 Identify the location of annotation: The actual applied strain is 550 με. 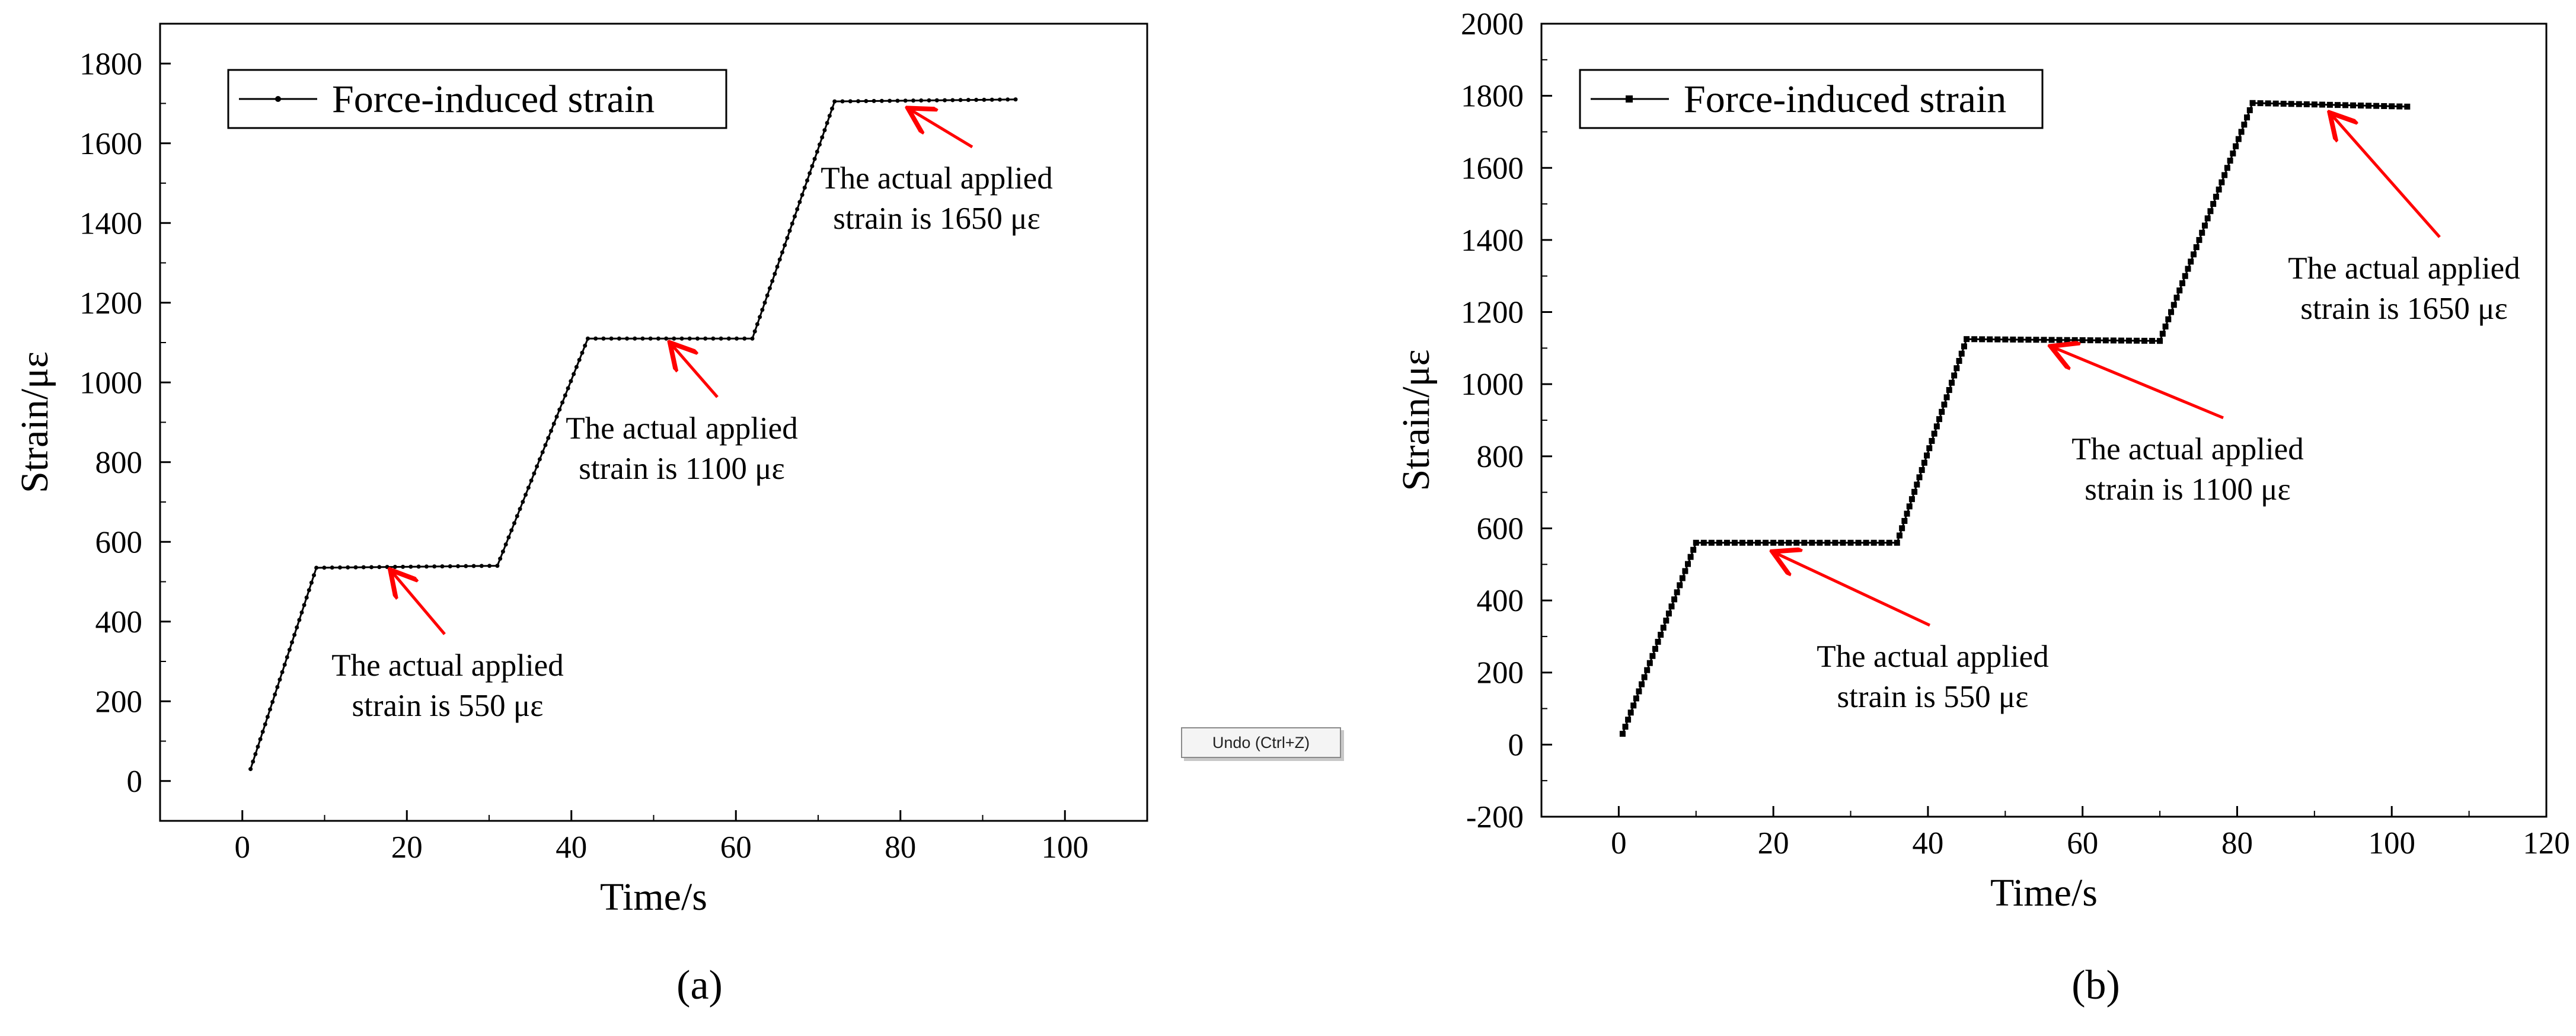
(447, 647).